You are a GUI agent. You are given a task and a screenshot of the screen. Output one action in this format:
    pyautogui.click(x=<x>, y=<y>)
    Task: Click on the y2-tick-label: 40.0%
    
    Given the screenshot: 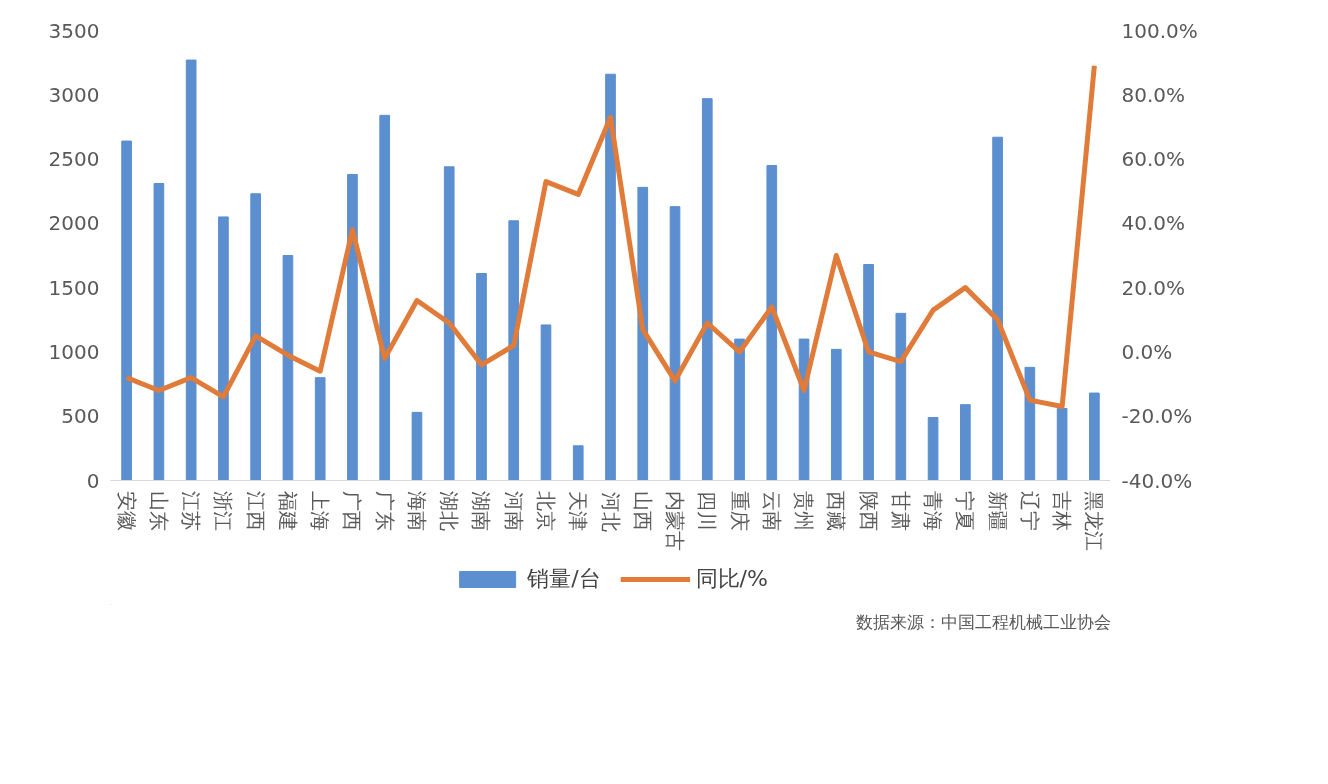 What is the action you would take?
    pyautogui.click(x=1153, y=223)
    